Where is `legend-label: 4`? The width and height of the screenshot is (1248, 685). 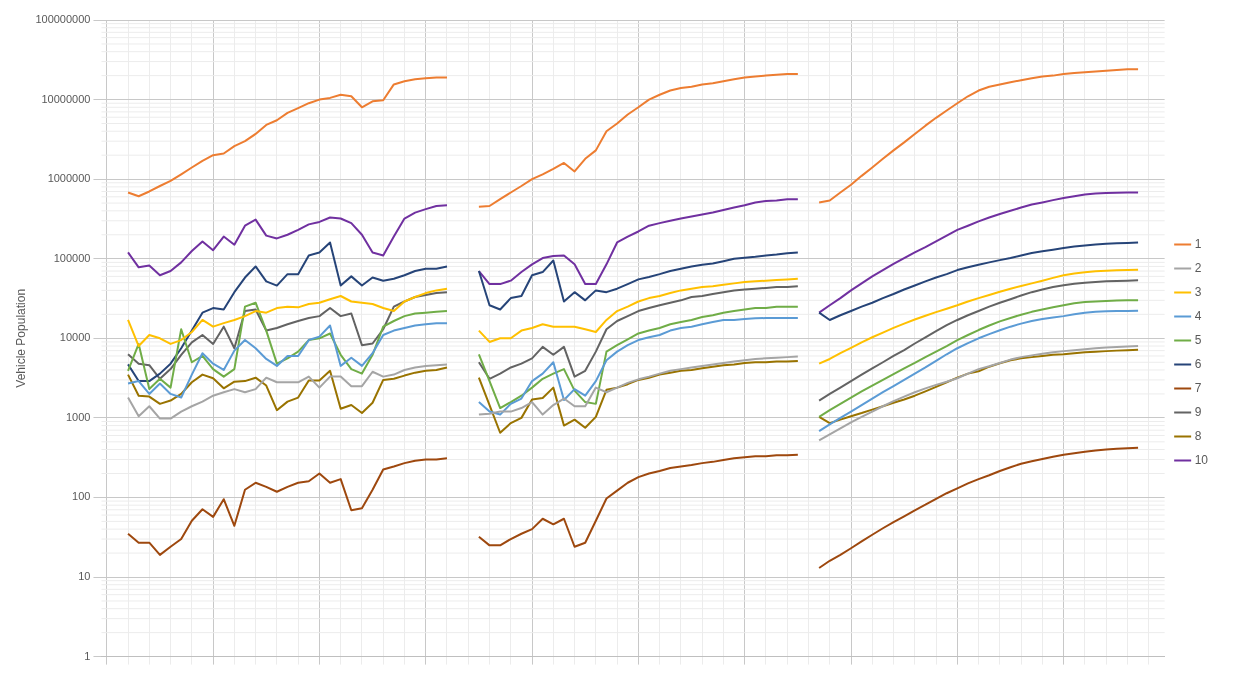
legend-label: 4 is located at coordinates (1198, 315).